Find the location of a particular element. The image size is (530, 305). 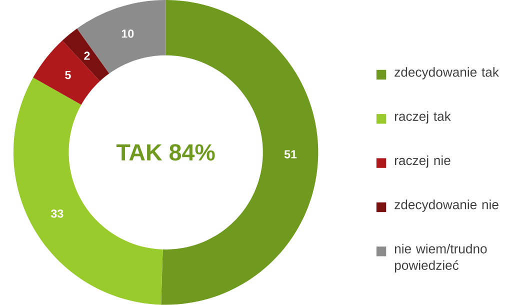

text: TAK 84% is located at coordinates (165, 152).